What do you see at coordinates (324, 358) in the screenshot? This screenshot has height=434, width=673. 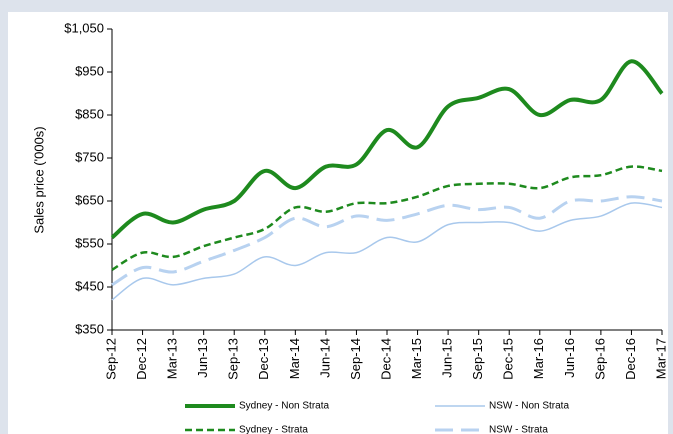 I see `x-tick-label: Jun-14` at bounding box center [324, 358].